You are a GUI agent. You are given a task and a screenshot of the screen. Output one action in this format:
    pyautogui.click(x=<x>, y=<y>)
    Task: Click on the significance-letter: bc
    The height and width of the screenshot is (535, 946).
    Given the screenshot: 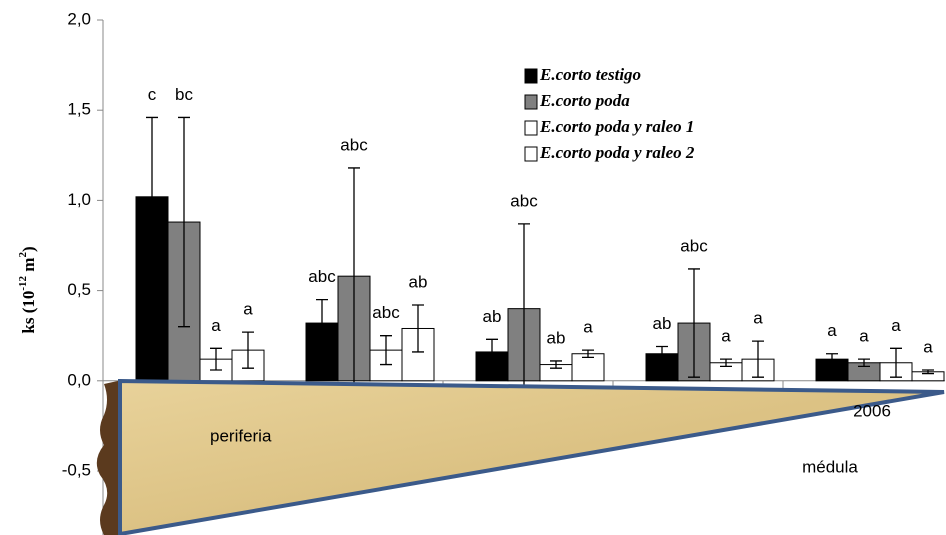 What is the action you would take?
    pyautogui.click(x=184, y=94)
    